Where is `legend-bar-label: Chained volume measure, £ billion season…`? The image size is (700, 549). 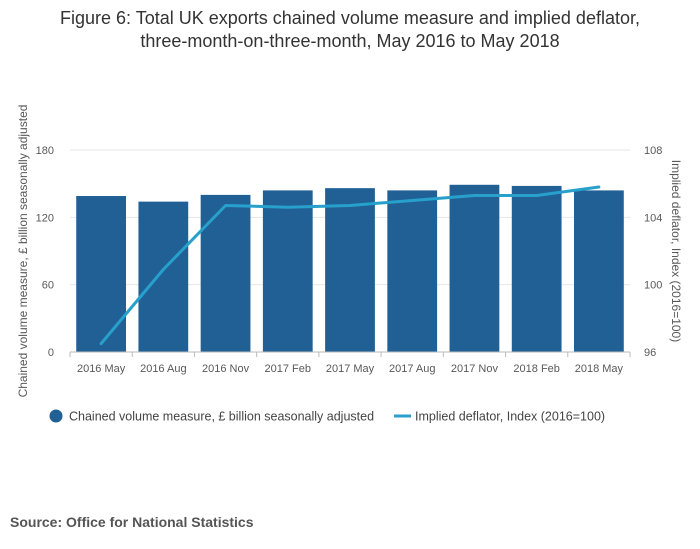 legend-bar-label: Chained volume measure, £ billion season… is located at coordinates (221, 417).